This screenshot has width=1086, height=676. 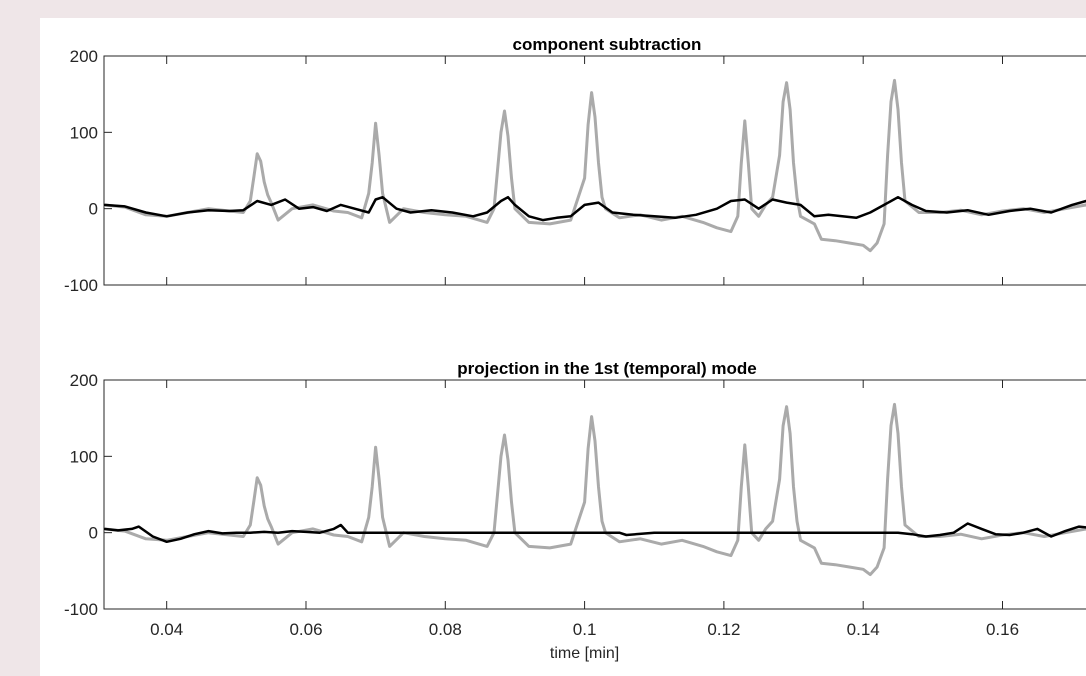 What do you see at coordinates (1002, 629) in the screenshot?
I see `x-tick-label: 0.16` at bounding box center [1002, 629].